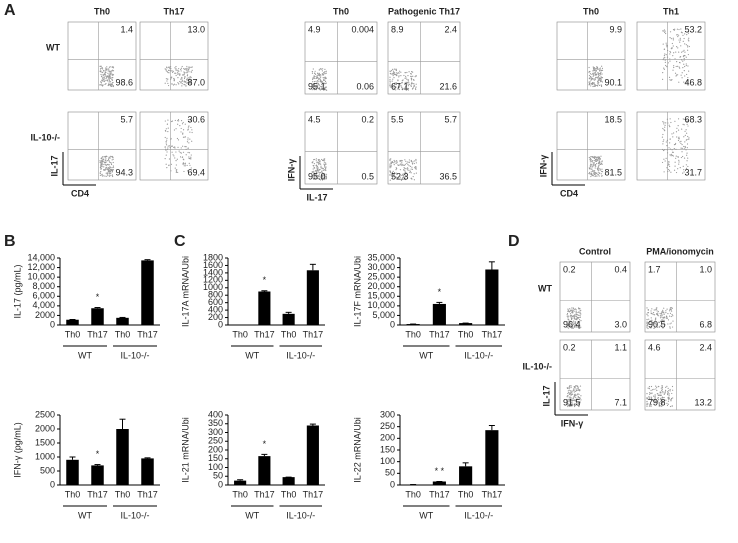 The height and width of the screenshot is (543, 738). I want to click on quadrant-percent: 8.9, so click(397, 29).